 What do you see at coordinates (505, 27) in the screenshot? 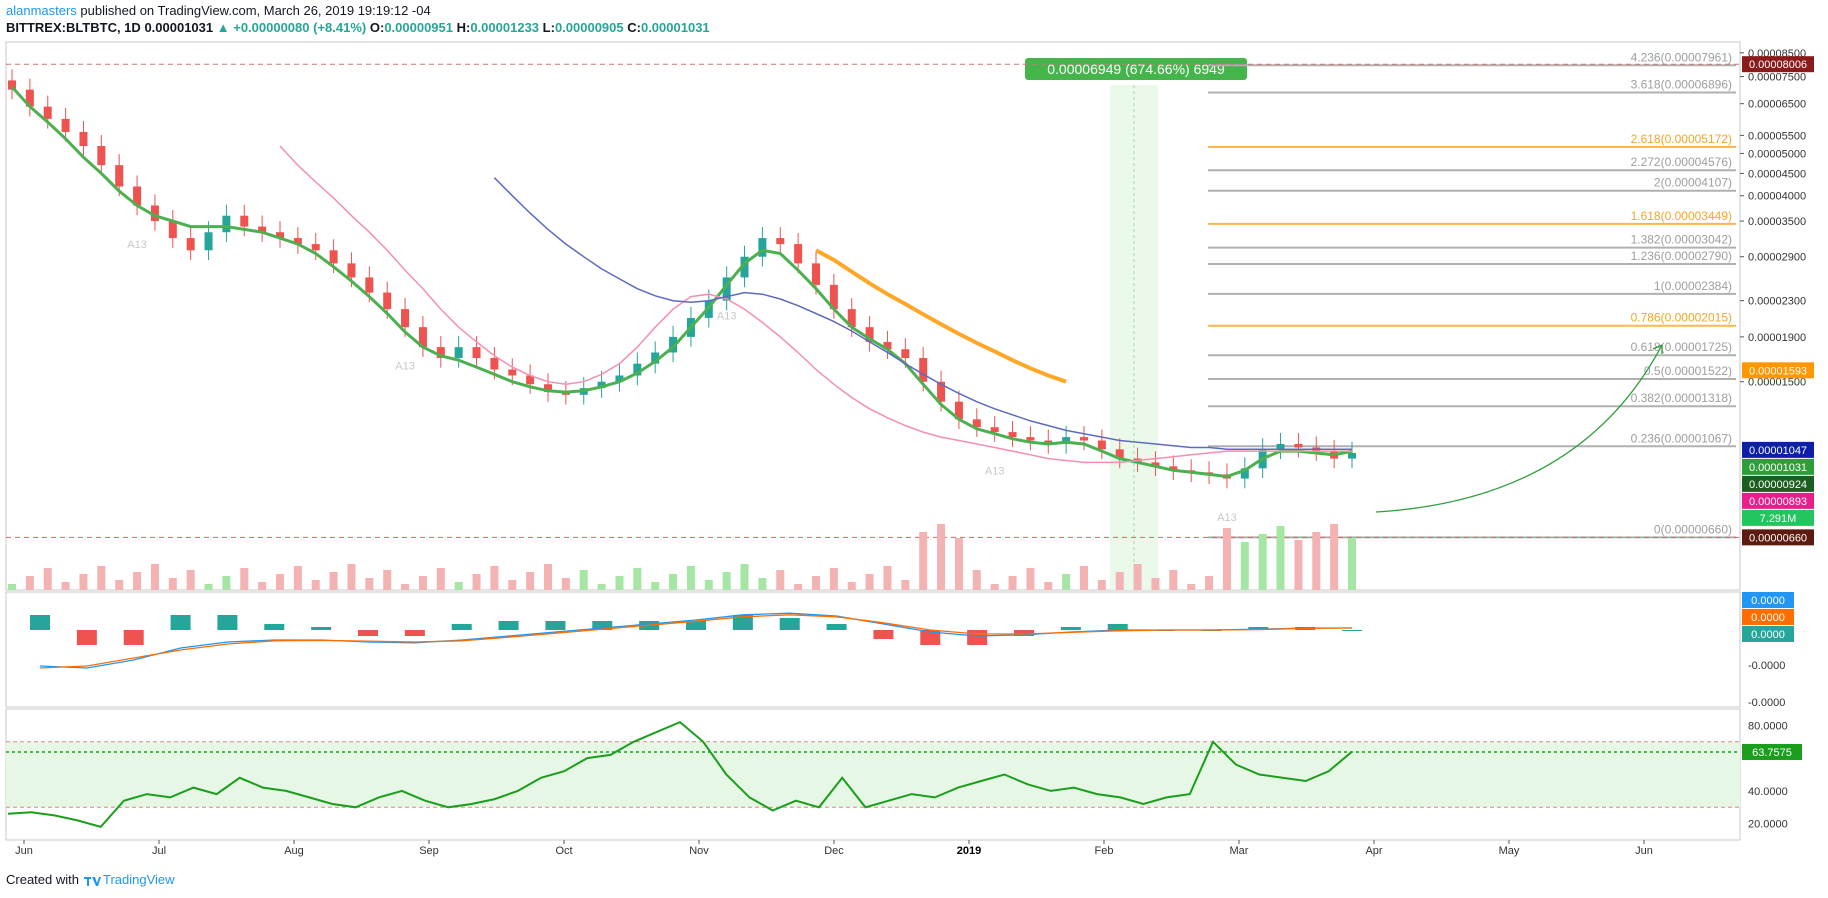
I see `high-value: 0.00001233` at bounding box center [505, 27].